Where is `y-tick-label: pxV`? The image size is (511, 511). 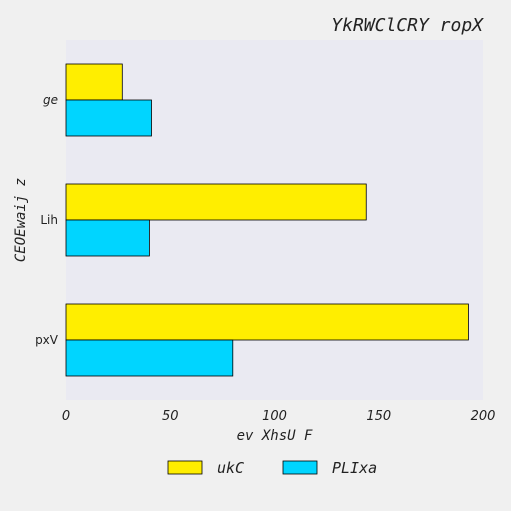 y-tick-label: pxV is located at coordinates (47, 340).